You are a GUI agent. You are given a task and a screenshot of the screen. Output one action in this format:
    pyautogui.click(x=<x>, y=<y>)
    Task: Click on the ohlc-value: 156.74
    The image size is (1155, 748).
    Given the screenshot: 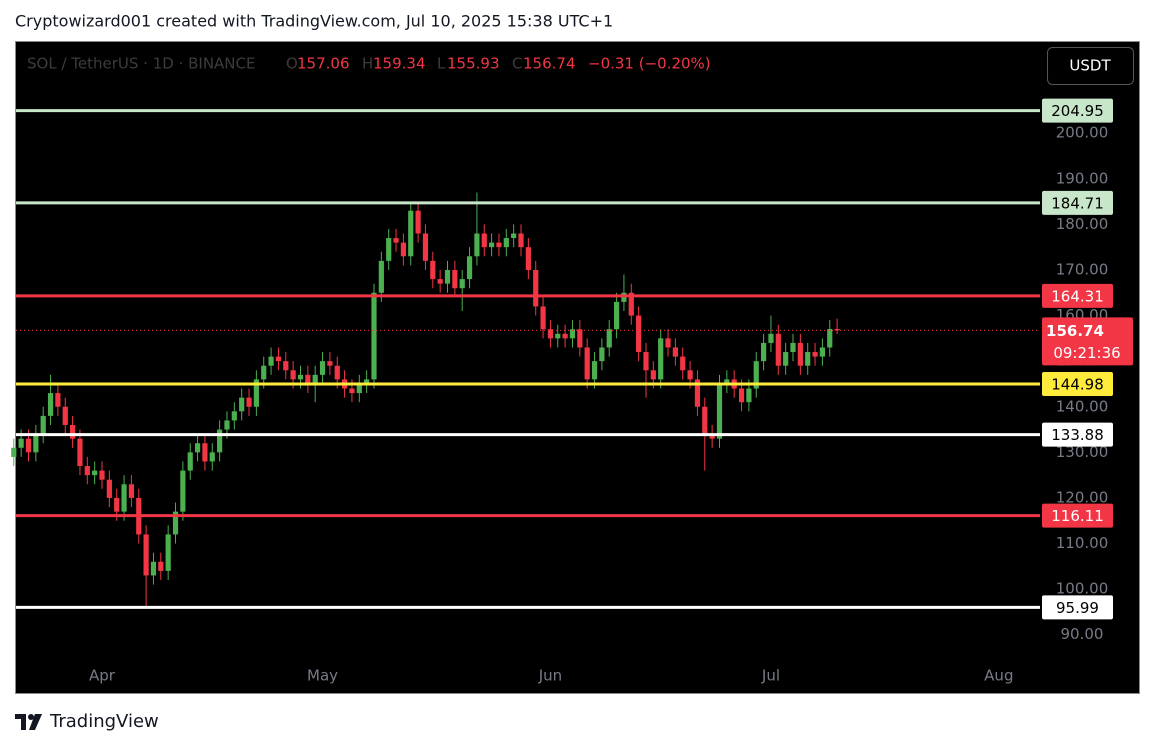 What is the action you would take?
    pyautogui.click(x=549, y=64)
    